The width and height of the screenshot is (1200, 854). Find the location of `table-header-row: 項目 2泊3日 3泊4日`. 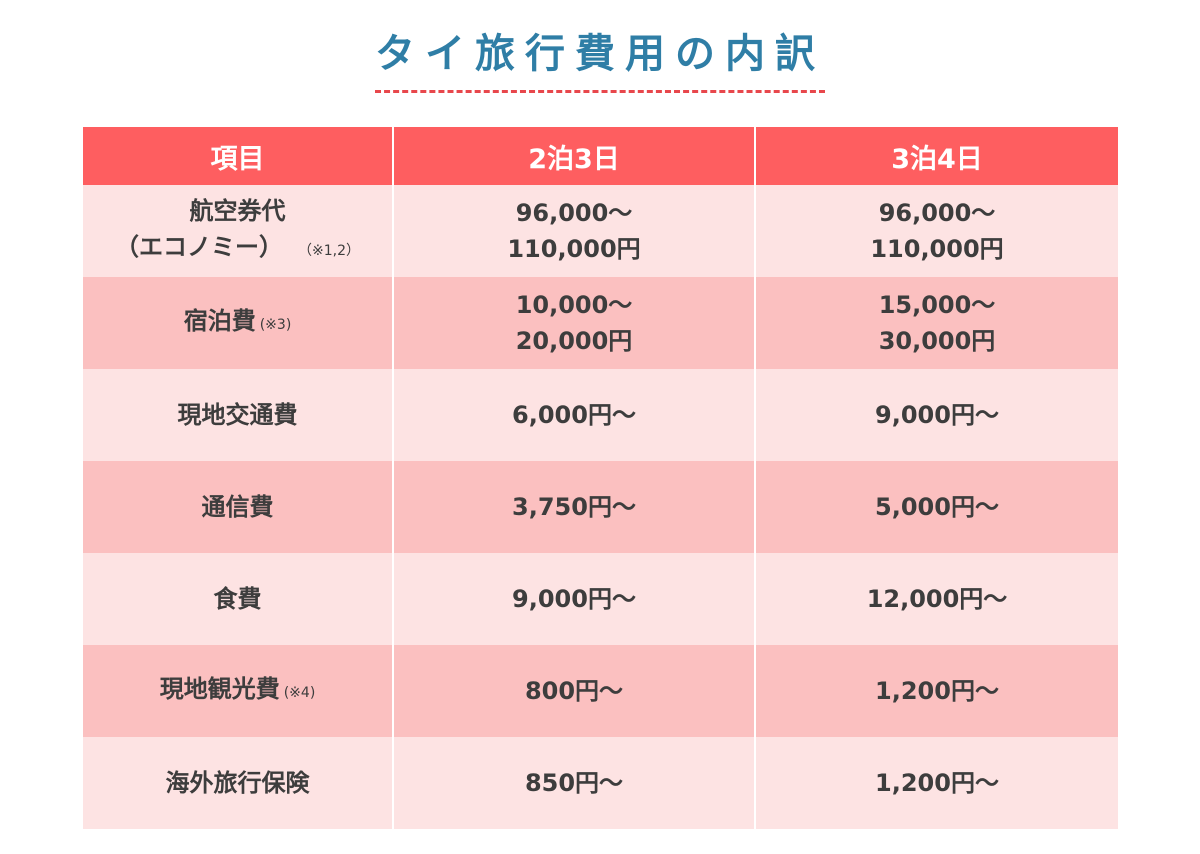

table-header-row: 項目 2泊3日 3泊4日 is located at coordinates (600, 156).